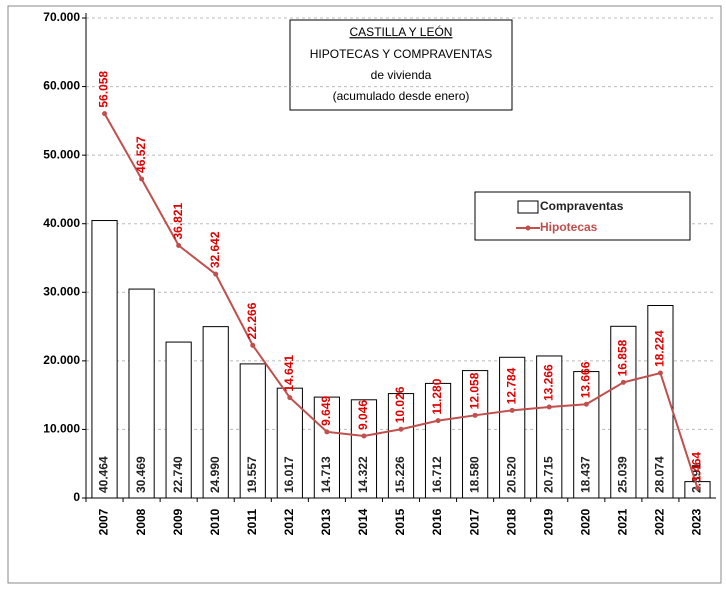 This screenshot has height=590, width=726. Describe the element at coordinates (141, 521) in the screenshot. I see `x-tick-label: 2008` at that location.